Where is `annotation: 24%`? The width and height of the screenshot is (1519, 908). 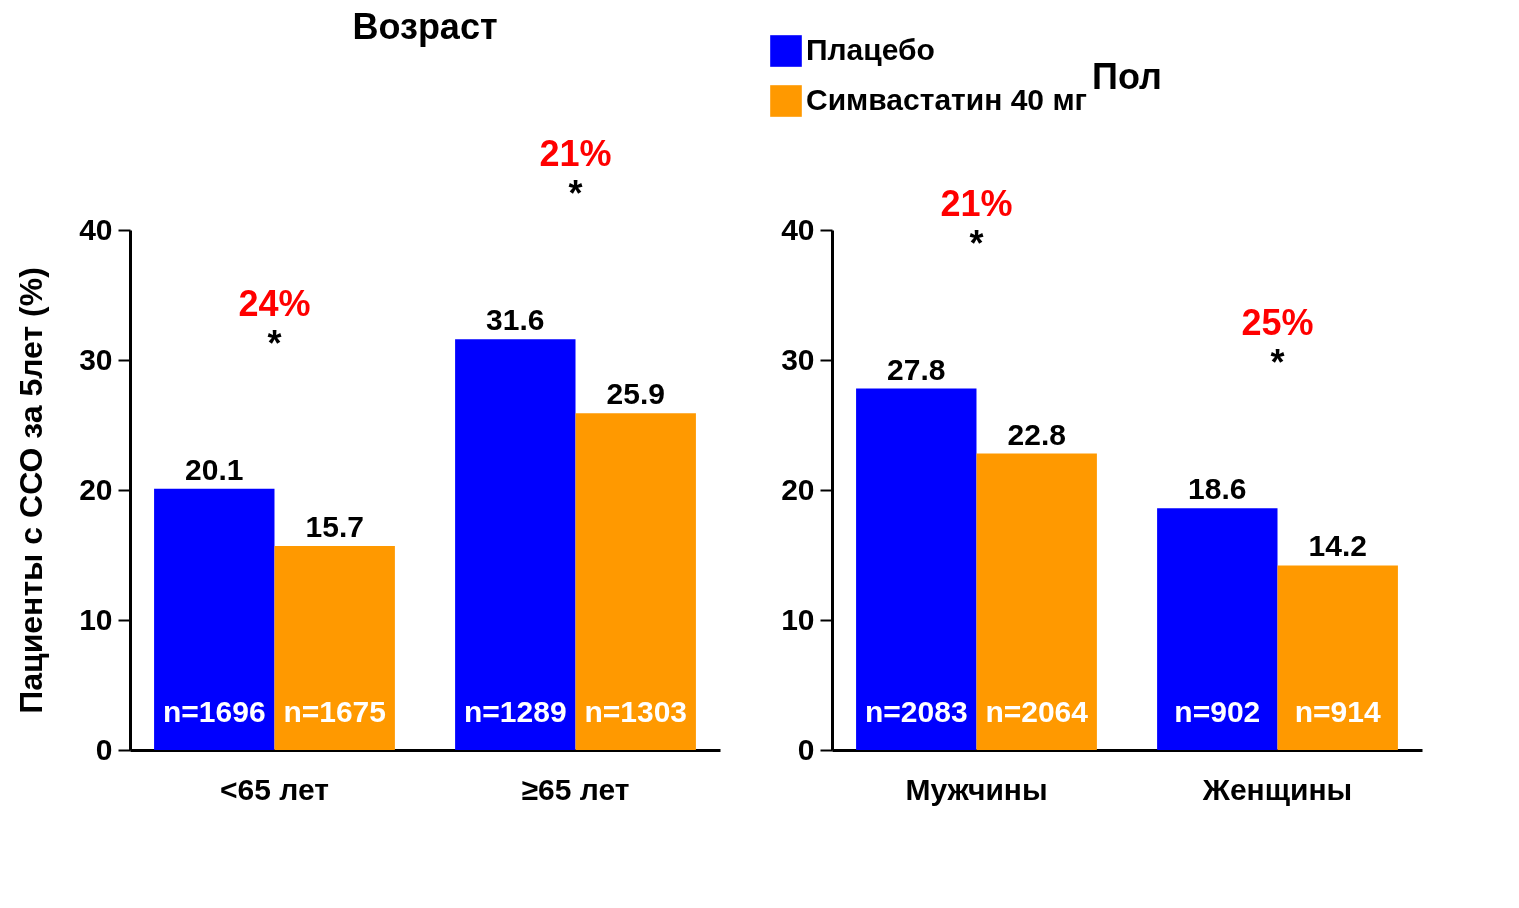 annotation: 24% is located at coordinates (274, 303).